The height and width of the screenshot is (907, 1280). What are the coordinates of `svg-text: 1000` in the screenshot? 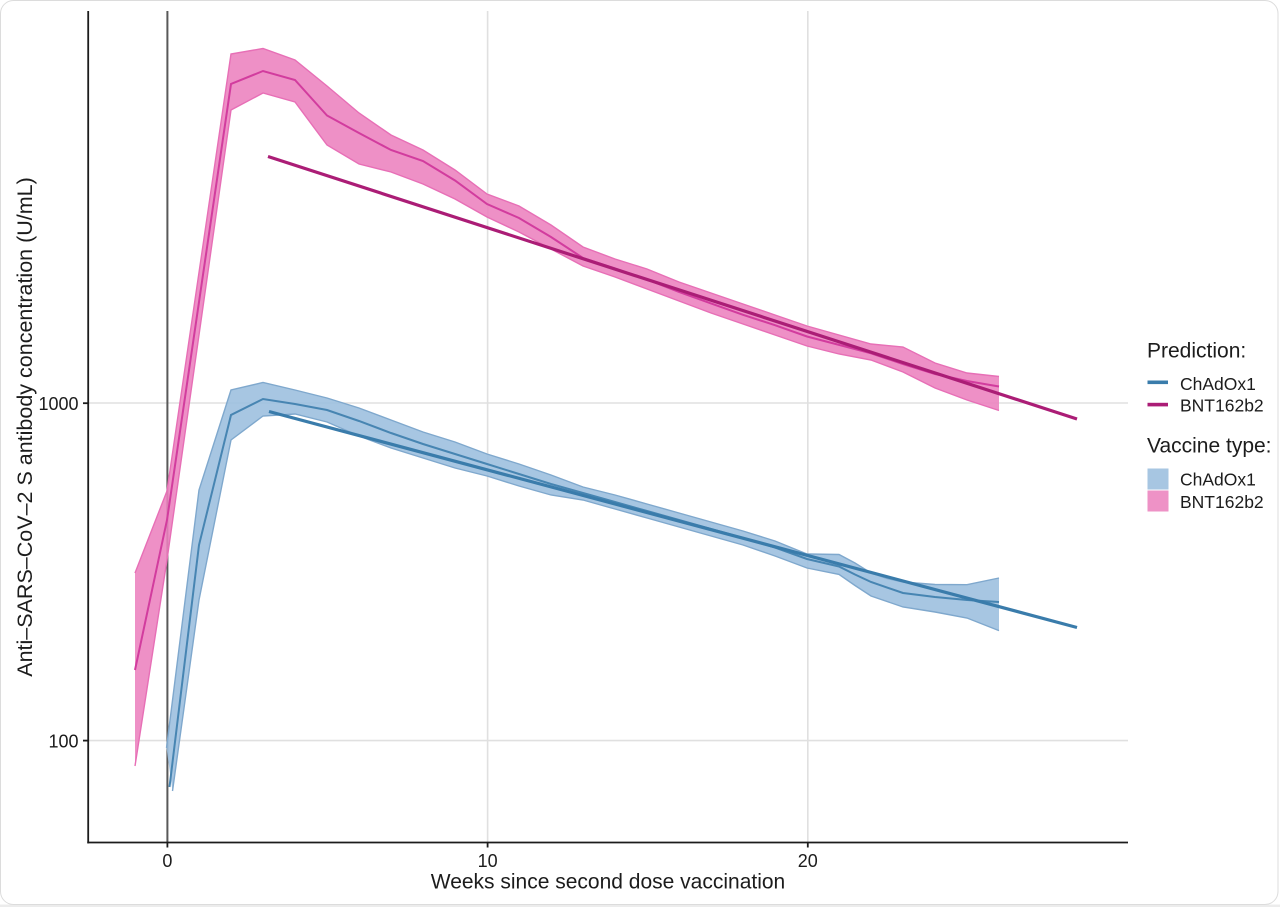 It's located at (58, 404).